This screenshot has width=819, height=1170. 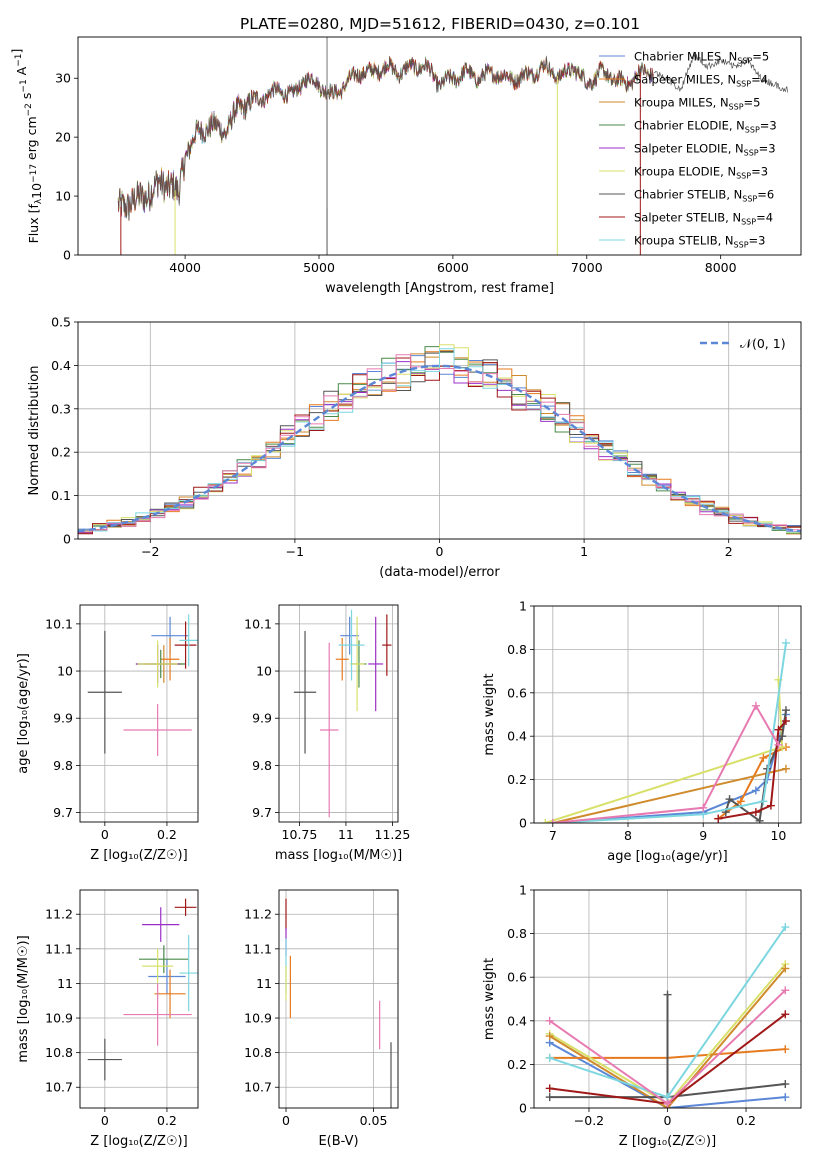 I want to click on mass-vs-ebv-panel: 0 0.05 10.7 10.8 10.9 11 11.1 11.2 E(B-V), so click(x=321, y=1019).